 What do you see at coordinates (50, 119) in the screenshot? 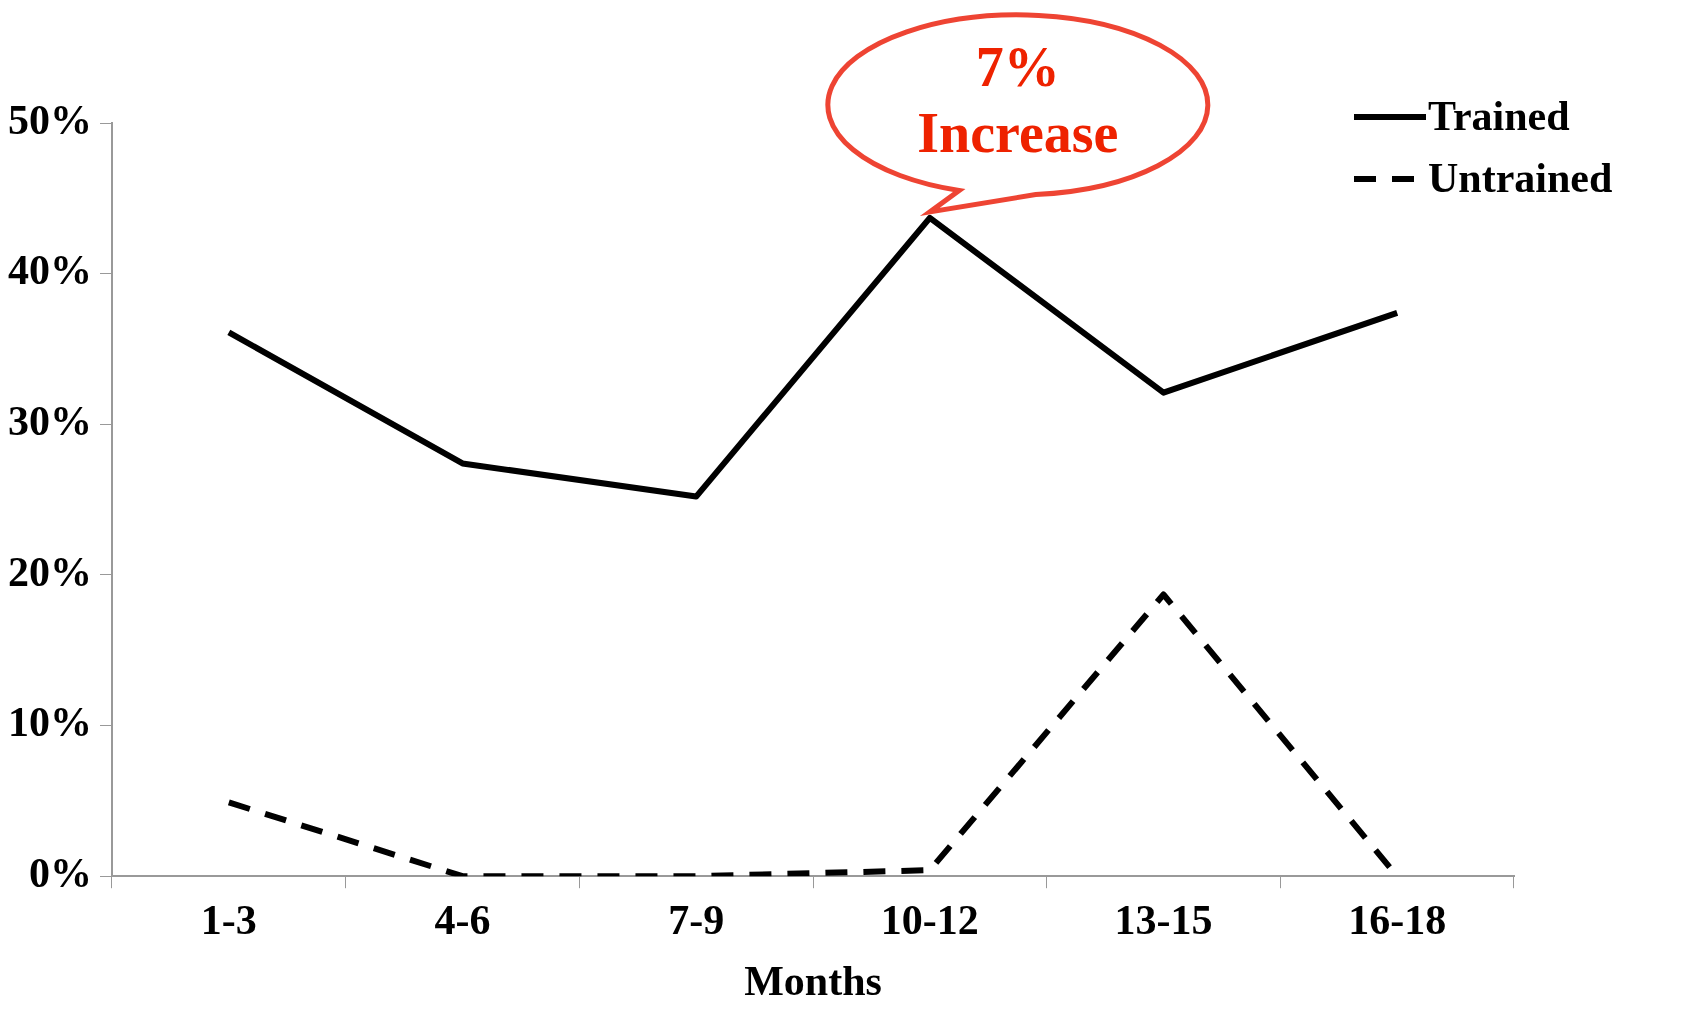
I see `y-tick-label: 50%` at bounding box center [50, 119].